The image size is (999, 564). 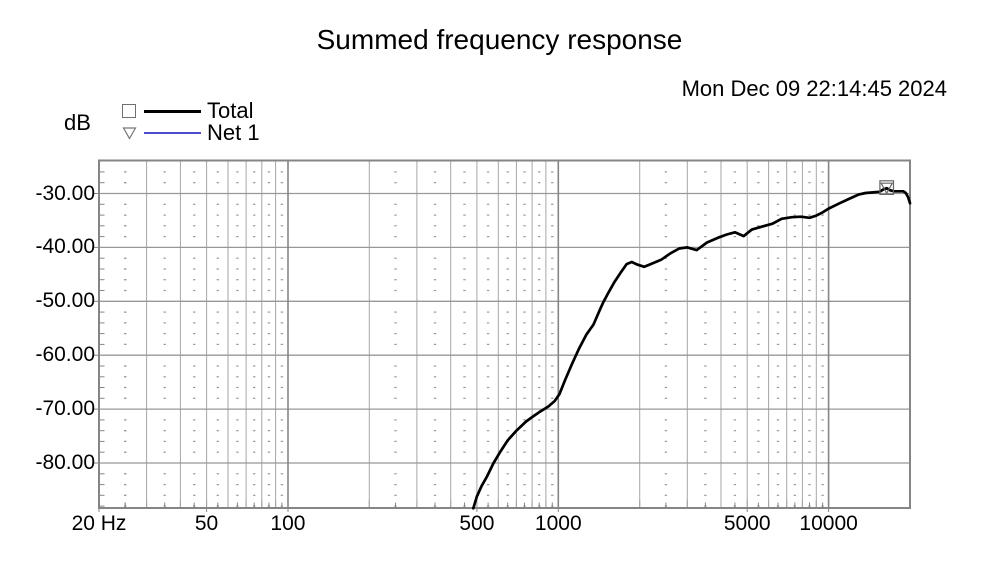 I want to click on cursor-triangle-down-icon, so click(x=887, y=188).